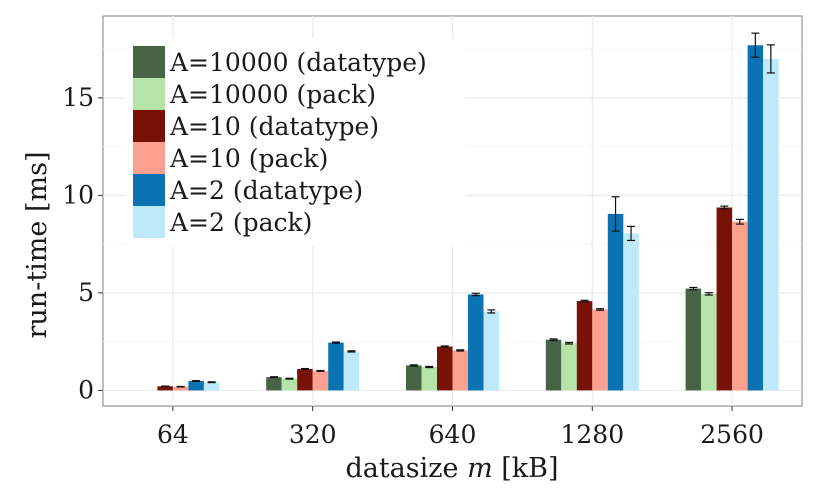  I want to click on x-tick-label: 2560, so click(732, 434).